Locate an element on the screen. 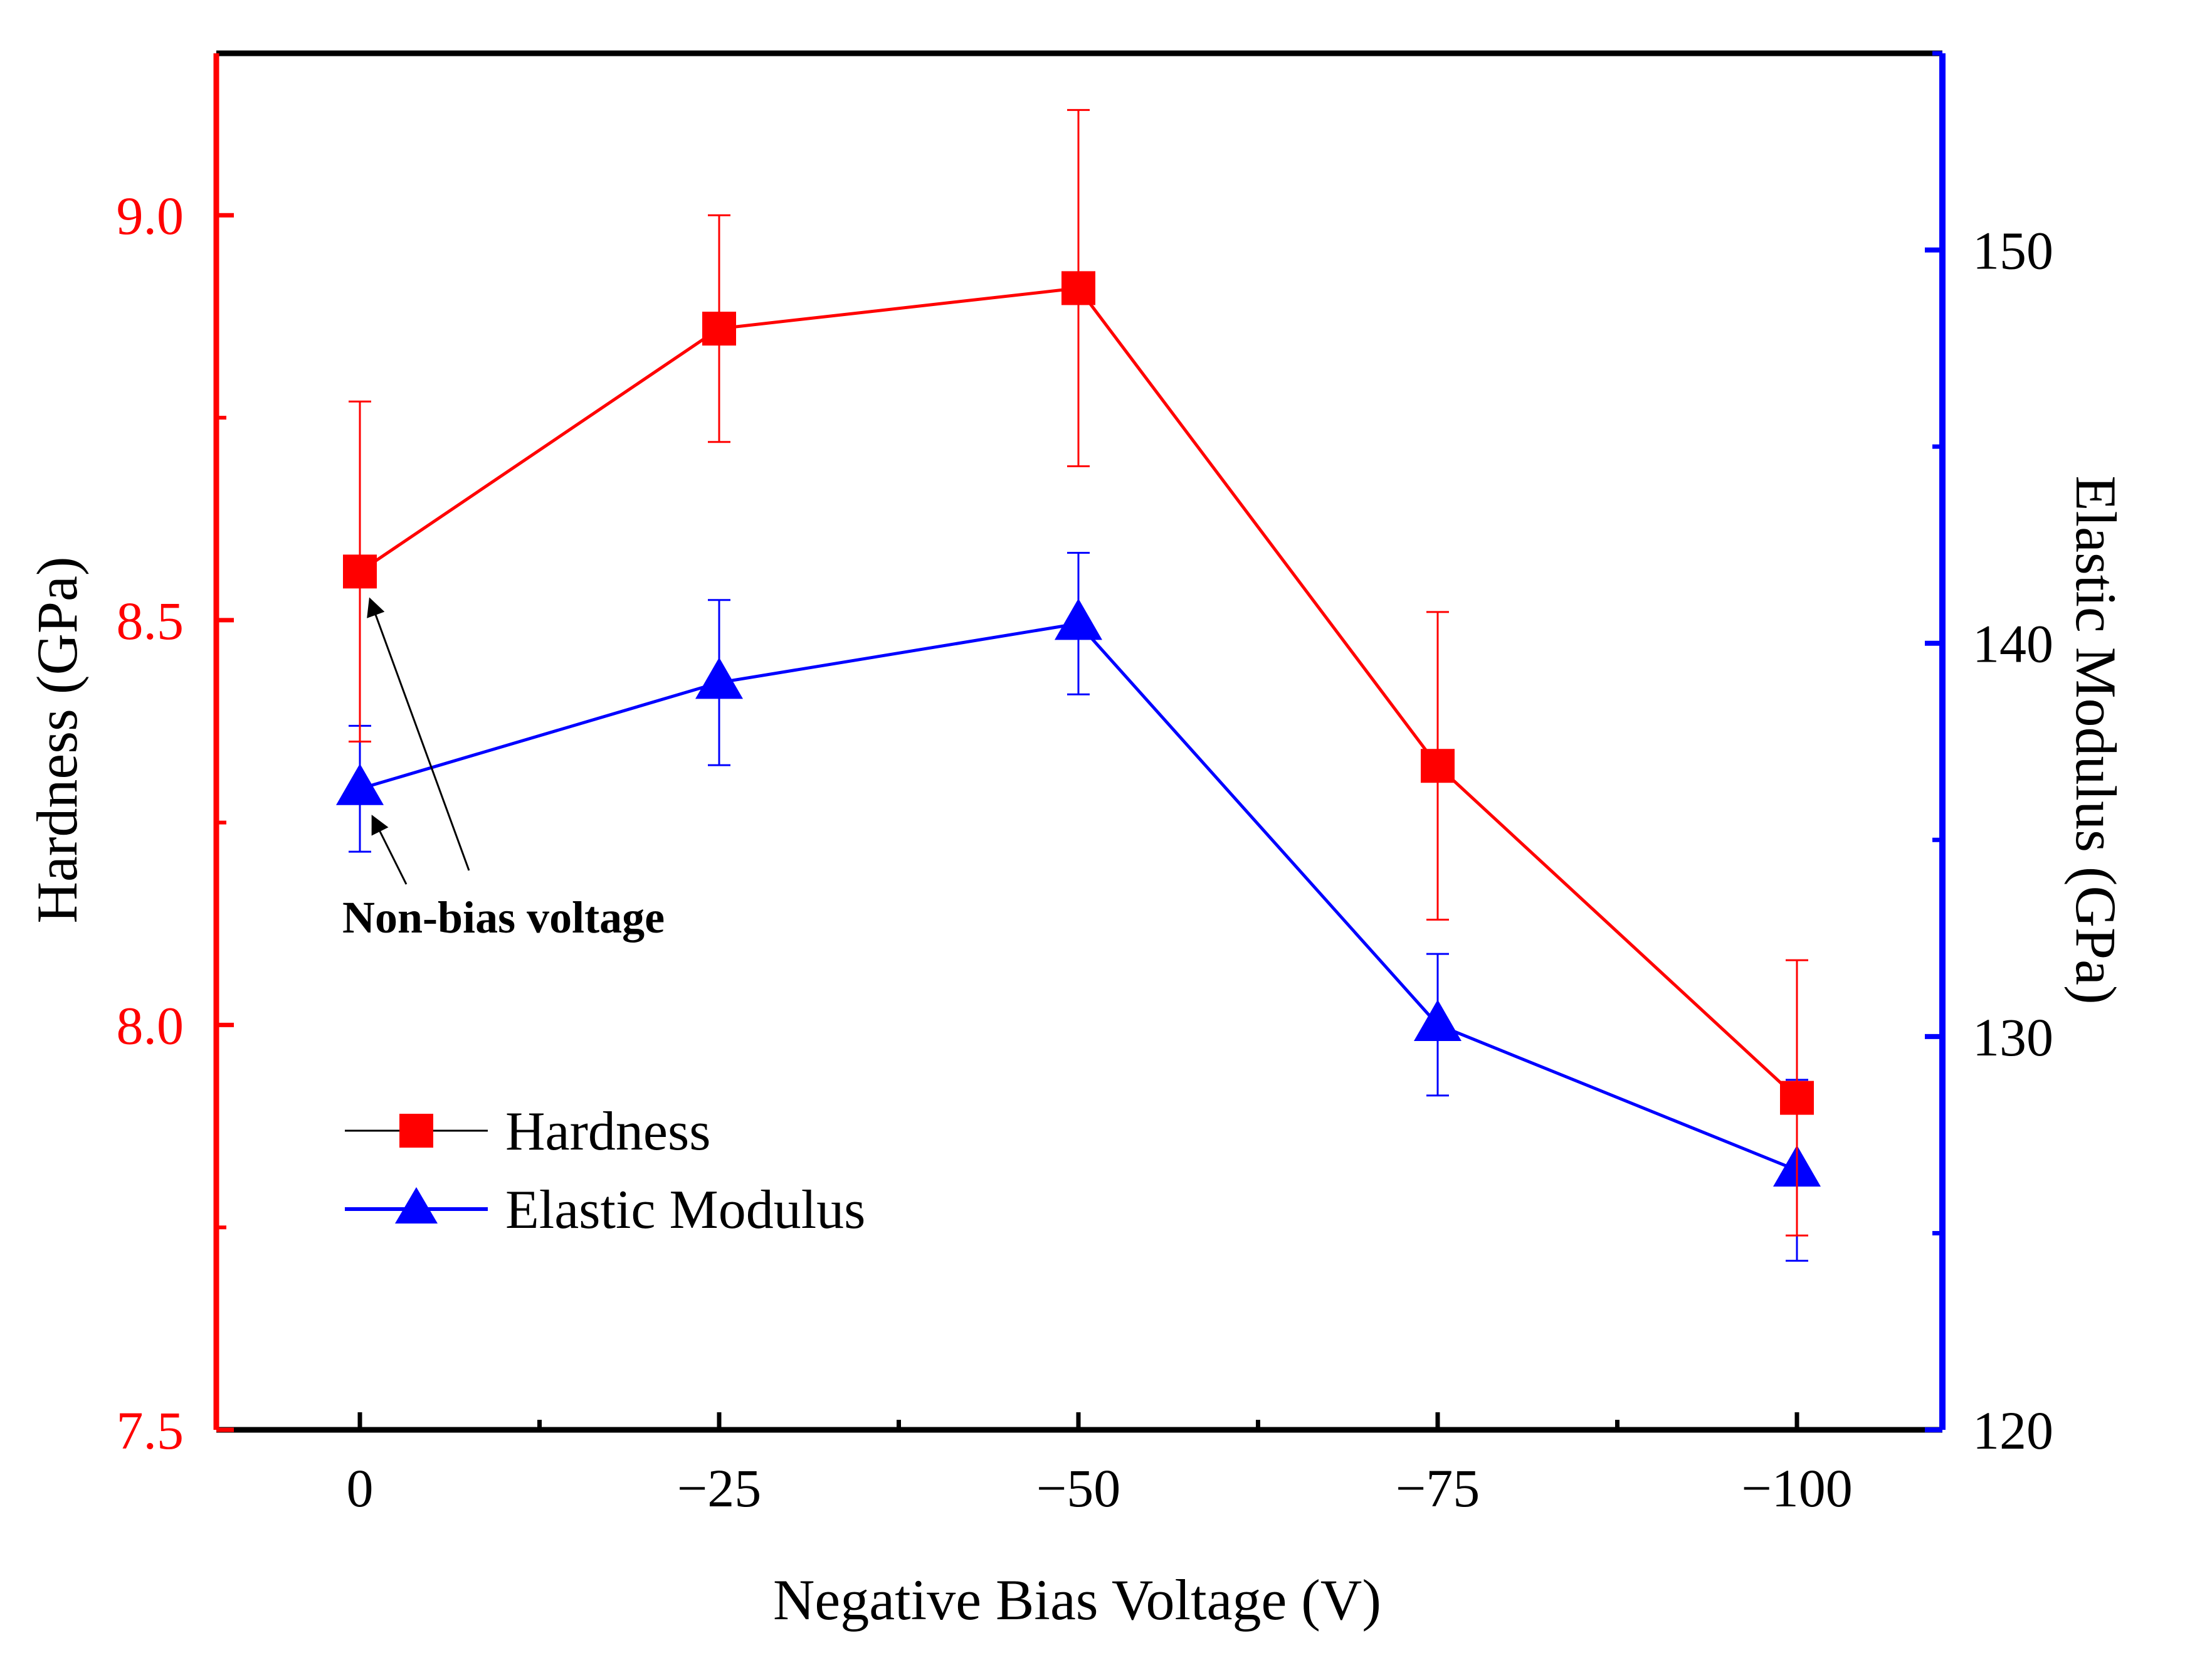  y-left-tick-label: 8.5 is located at coordinates (150, 621).